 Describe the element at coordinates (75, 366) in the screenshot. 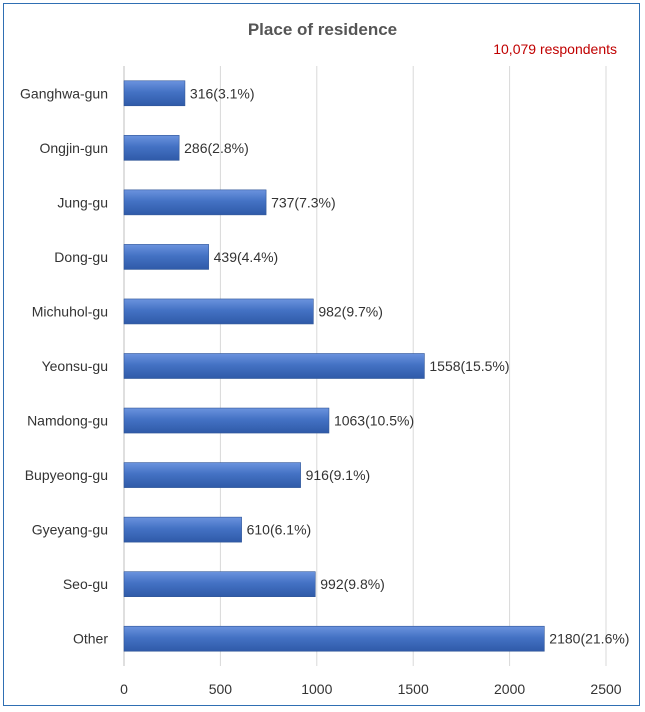

I see `category-label: Yeonsu-gu` at that location.